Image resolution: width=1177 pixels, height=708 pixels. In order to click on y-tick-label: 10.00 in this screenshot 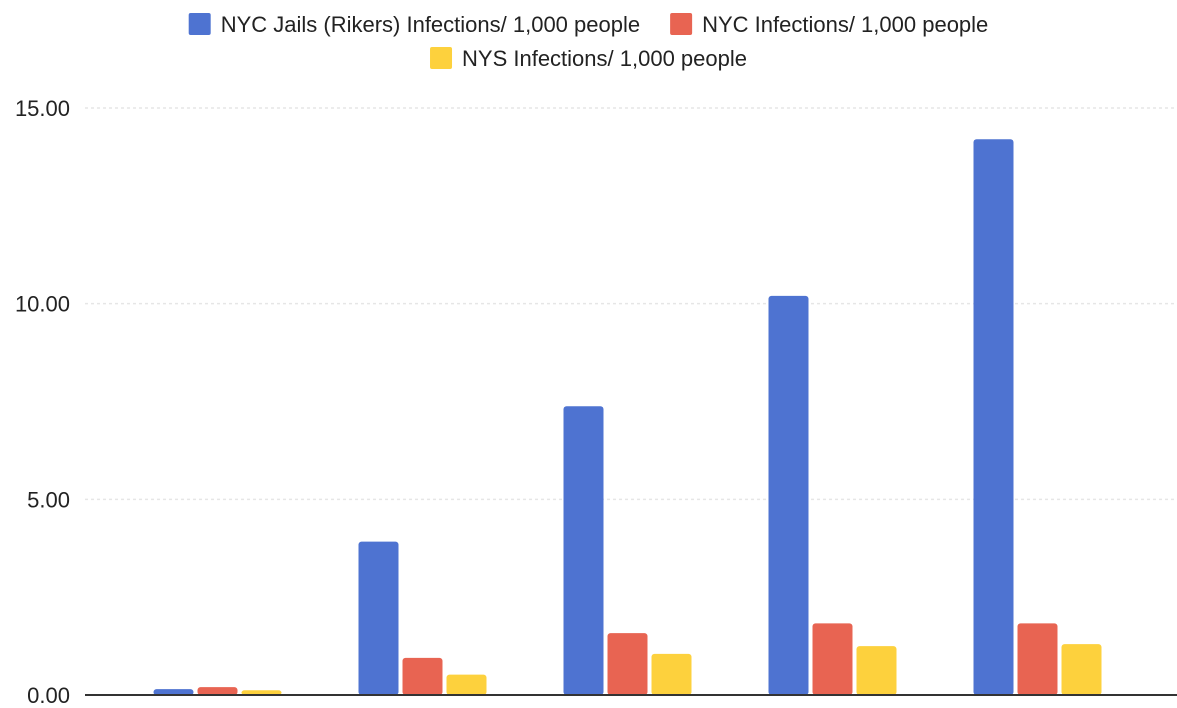, I will do `click(42, 304)`.